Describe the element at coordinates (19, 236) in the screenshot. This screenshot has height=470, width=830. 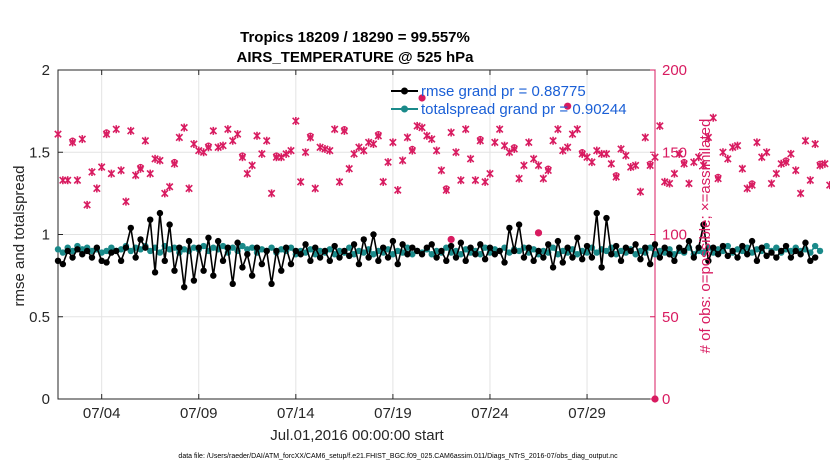
I see `y-axis-label-left: rmse and totalspread` at that location.